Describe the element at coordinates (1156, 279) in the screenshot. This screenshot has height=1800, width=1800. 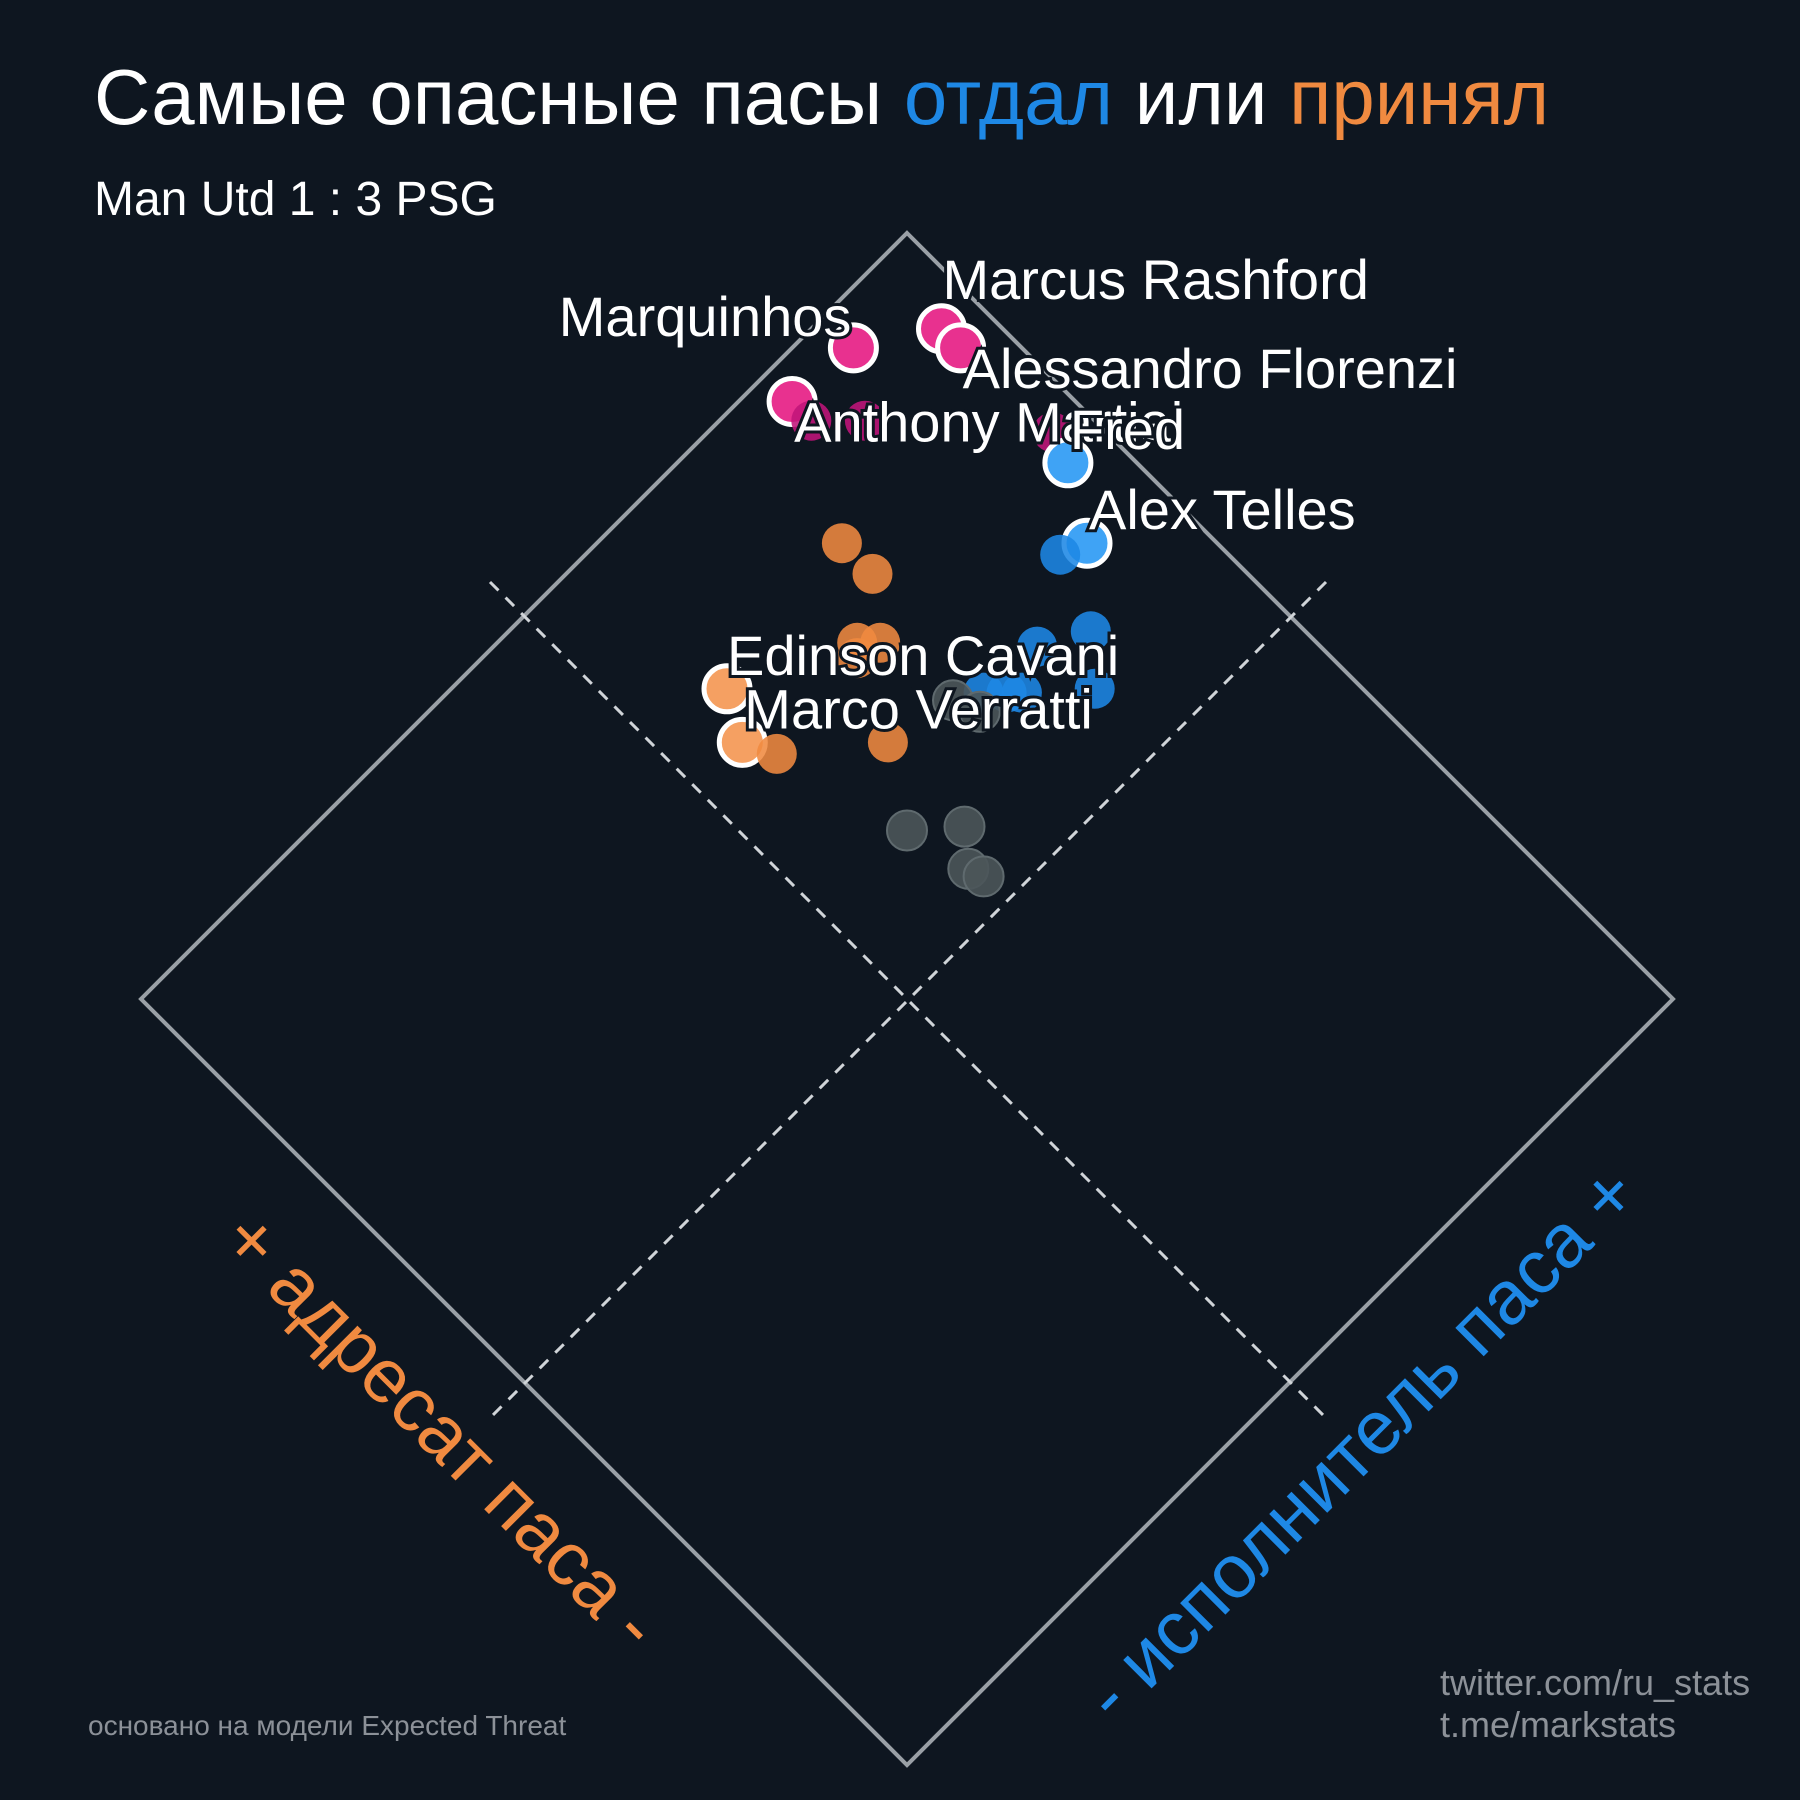
I see `label-marcus-rashford: Marcus Rashford` at that location.